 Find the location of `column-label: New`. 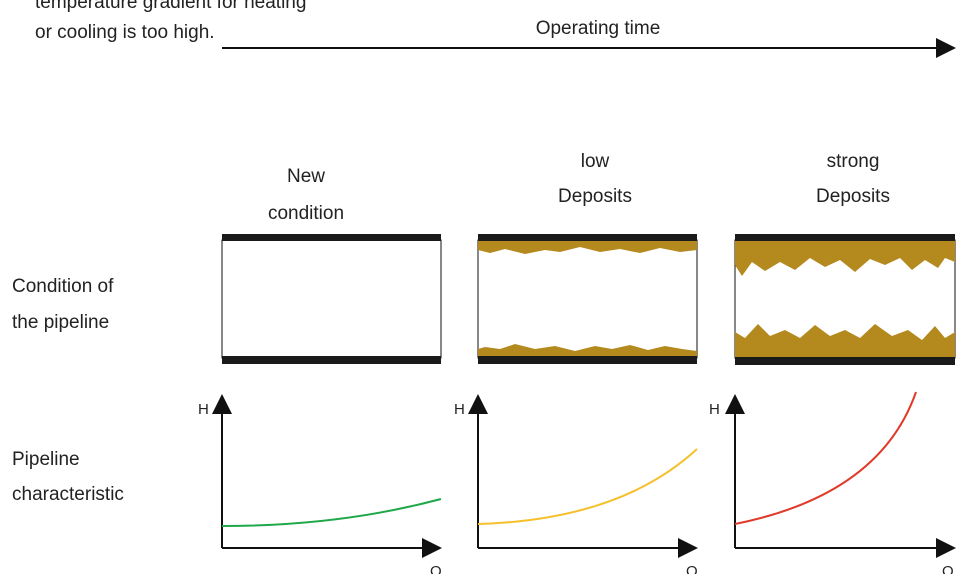

column-label: New is located at coordinates (306, 176).